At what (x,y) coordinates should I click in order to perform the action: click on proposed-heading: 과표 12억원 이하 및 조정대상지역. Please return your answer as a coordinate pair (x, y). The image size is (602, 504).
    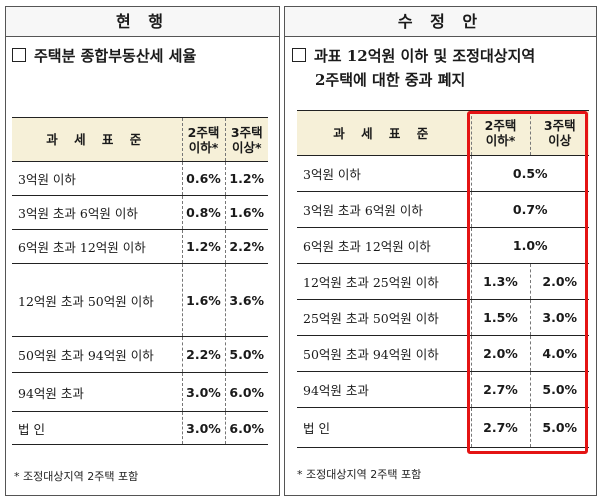
    Looking at the image, I should click on (413, 56).